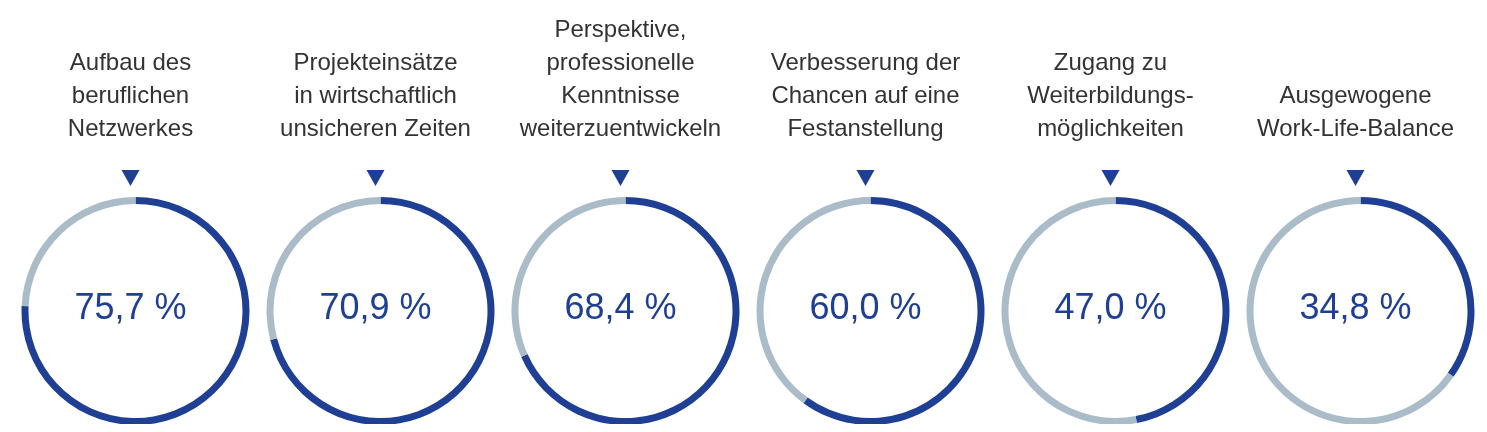  What do you see at coordinates (865, 306) in the screenshot?
I see `text: 60,0 %` at bounding box center [865, 306].